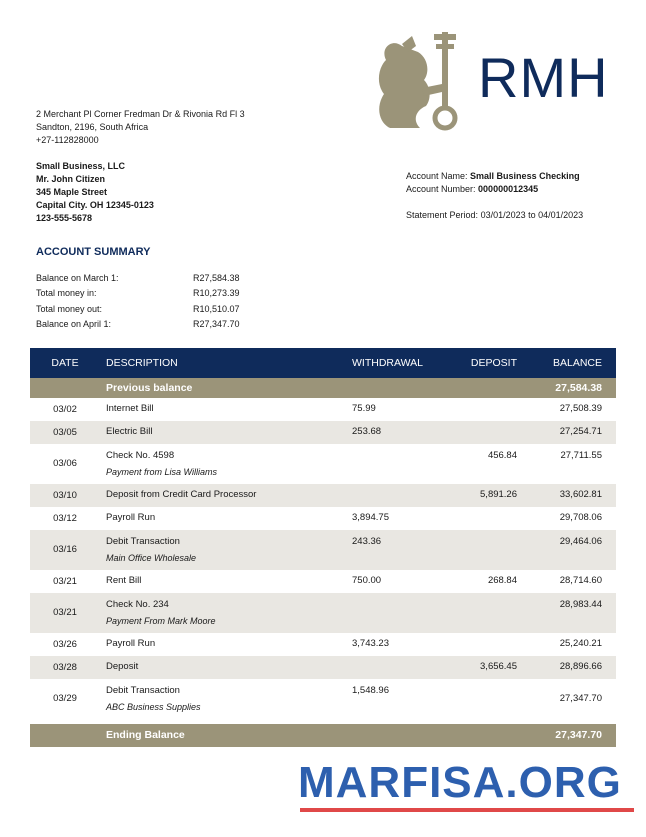 The height and width of the screenshot is (837, 646). I want to click on date: 03/10, so click(65, 495).